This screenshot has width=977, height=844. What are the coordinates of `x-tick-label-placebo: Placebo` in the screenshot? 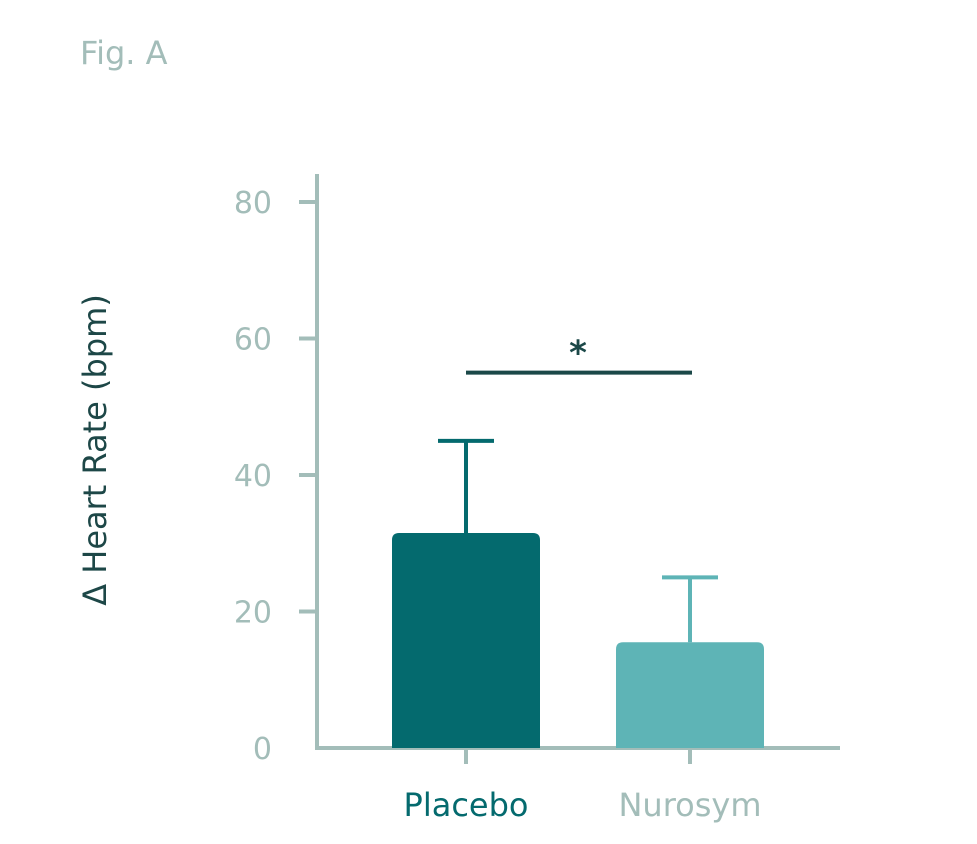 It's located at (466, 805).